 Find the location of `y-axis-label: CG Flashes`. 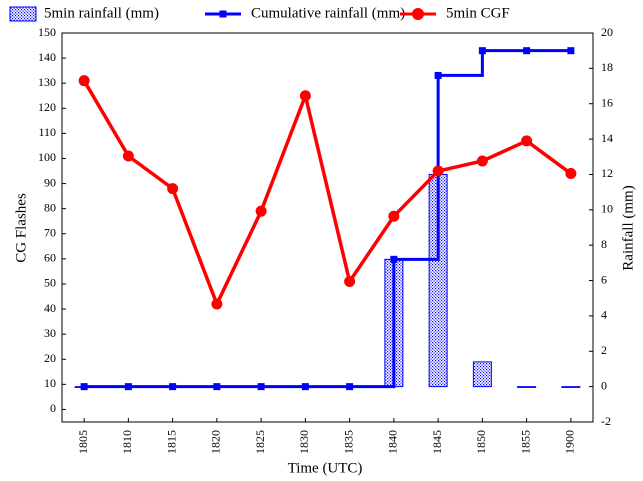

y-axis-label: CG Flashes is located at coordinates (21, 228).